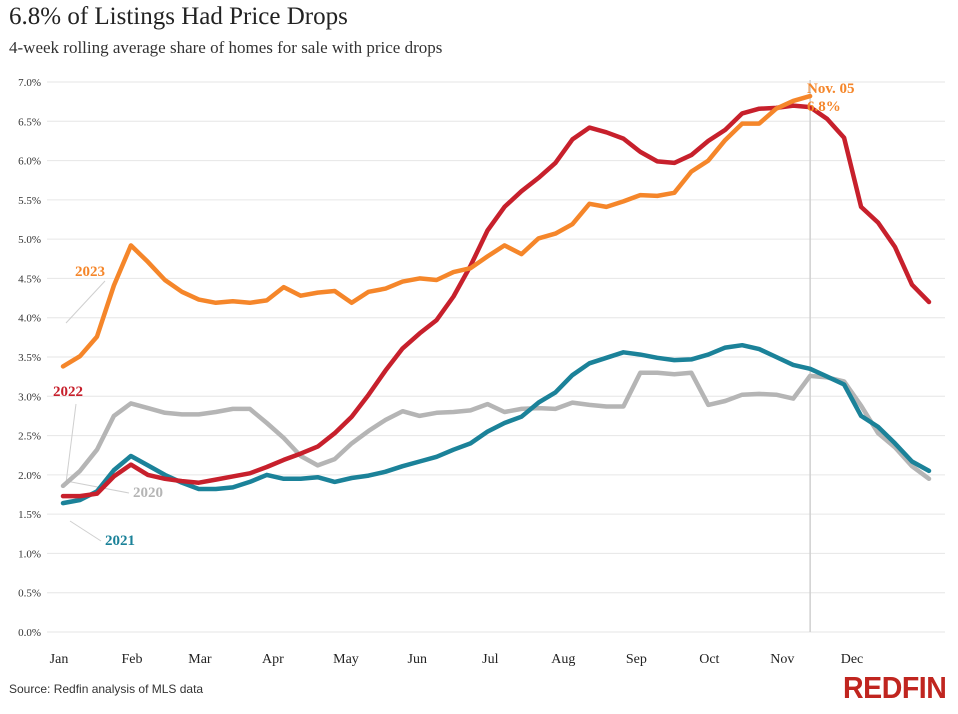 Image resolution: width=958 pixels, height=714 pixels. I want to click on x-tick-label: Apr, so click(273, 659).